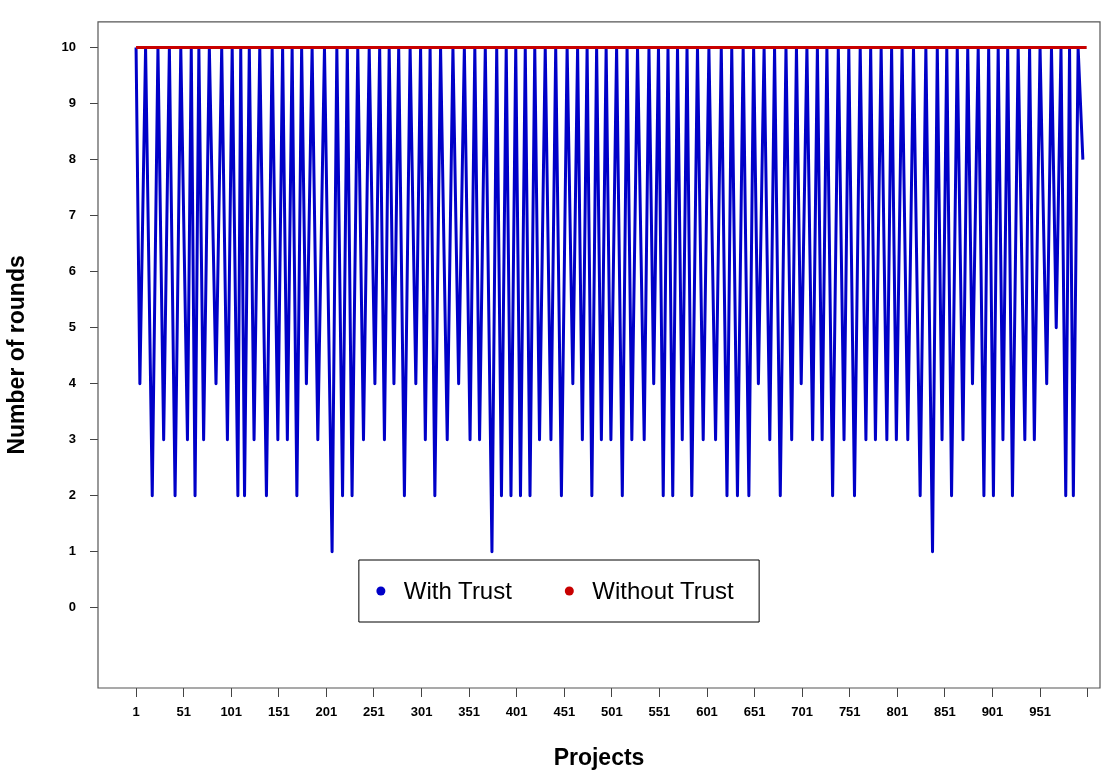 This screenshot has height=776, width=1112. Describe the element at coordinates (278, 712) in the screenshot. I see `x-tick-label: 151` at that location.